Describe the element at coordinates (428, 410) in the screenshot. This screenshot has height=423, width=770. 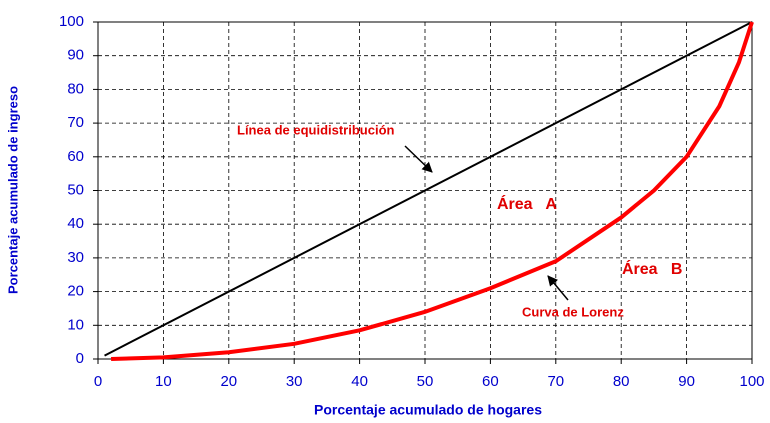
I see `x-axis-label: Porcentaje acumulado de hogares` at that location.